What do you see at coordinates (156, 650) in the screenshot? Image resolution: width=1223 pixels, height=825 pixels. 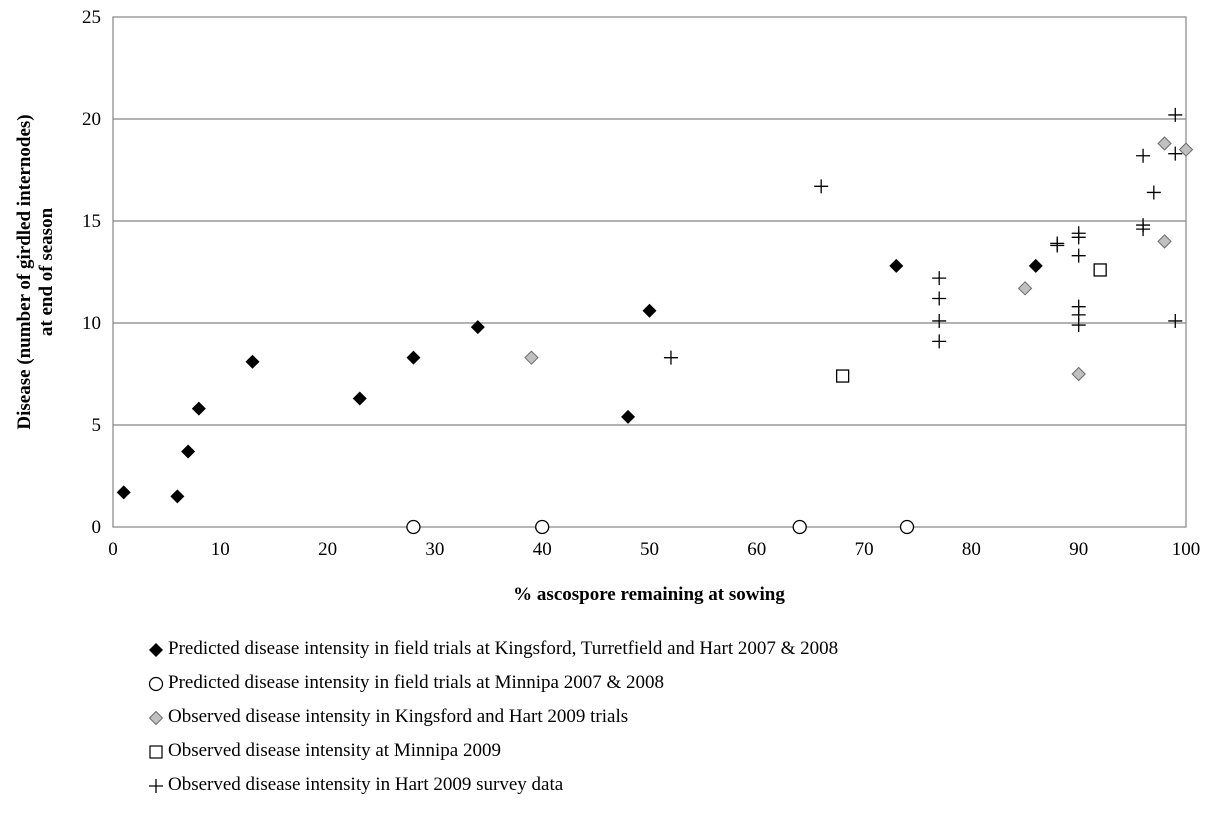 I see `filled-diamond-icon` at bounding box center [156, 650].